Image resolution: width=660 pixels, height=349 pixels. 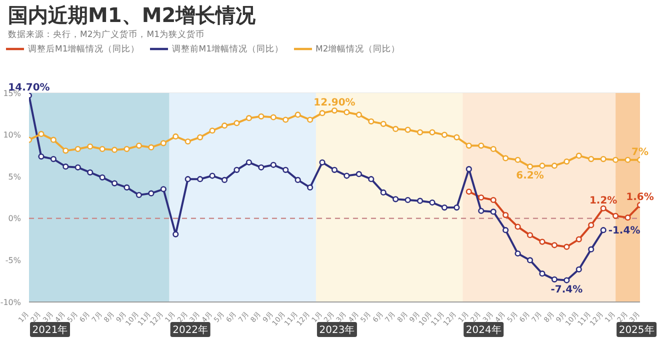 I want to click on chart-title: 国内近期M1、M2增长情况, so click(x=132, y=15).